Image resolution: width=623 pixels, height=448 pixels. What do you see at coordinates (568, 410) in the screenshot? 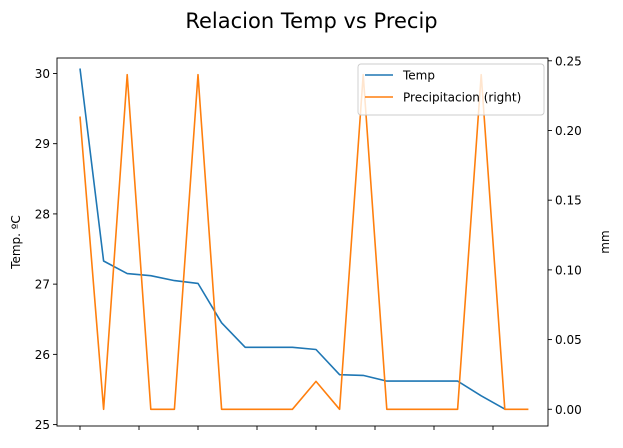
I see `y-right-tick-label-0: 0.00` at bounding box center [568, 410].